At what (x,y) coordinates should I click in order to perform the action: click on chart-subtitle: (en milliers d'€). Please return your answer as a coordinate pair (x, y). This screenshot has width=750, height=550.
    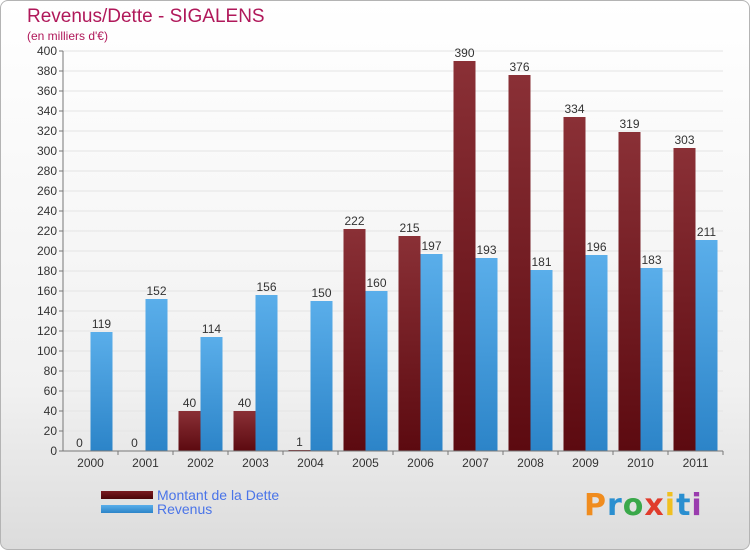
    Looking at the image, I should click on (67, 36).